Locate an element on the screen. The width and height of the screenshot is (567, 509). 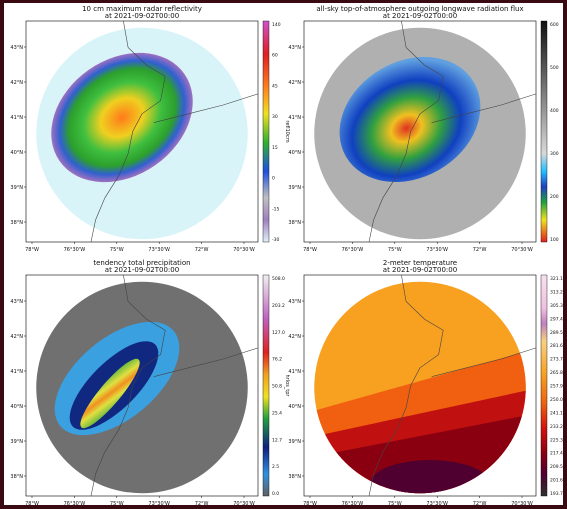
reflectivity-field is located at coordinates (122, 117).